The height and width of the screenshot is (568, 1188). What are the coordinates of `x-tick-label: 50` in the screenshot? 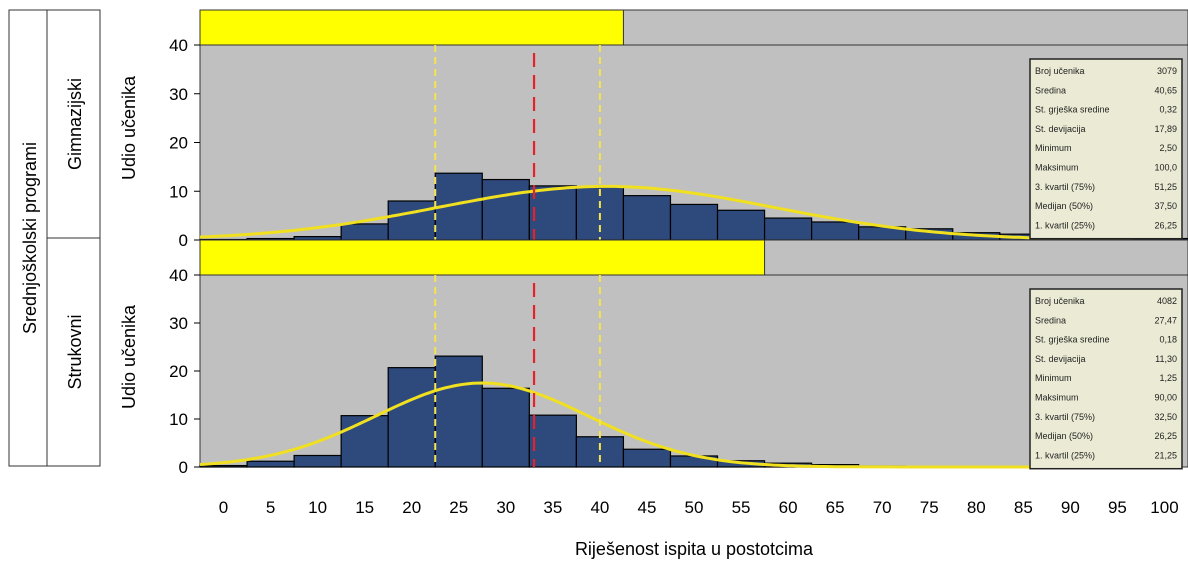 It's located at (694, 507).